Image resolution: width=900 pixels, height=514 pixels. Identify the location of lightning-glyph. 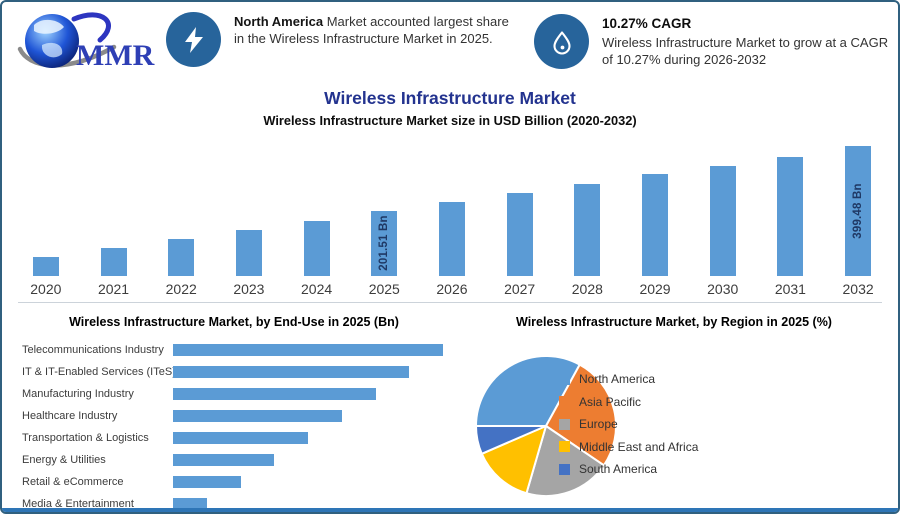
(193, 39).